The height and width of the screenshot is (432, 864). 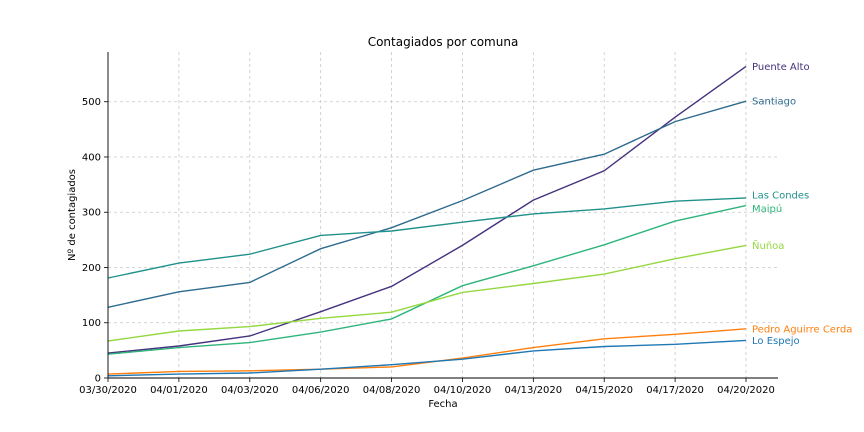 I want to click on x-tick-label: 04/13/2020, so click(x=534, y=390).